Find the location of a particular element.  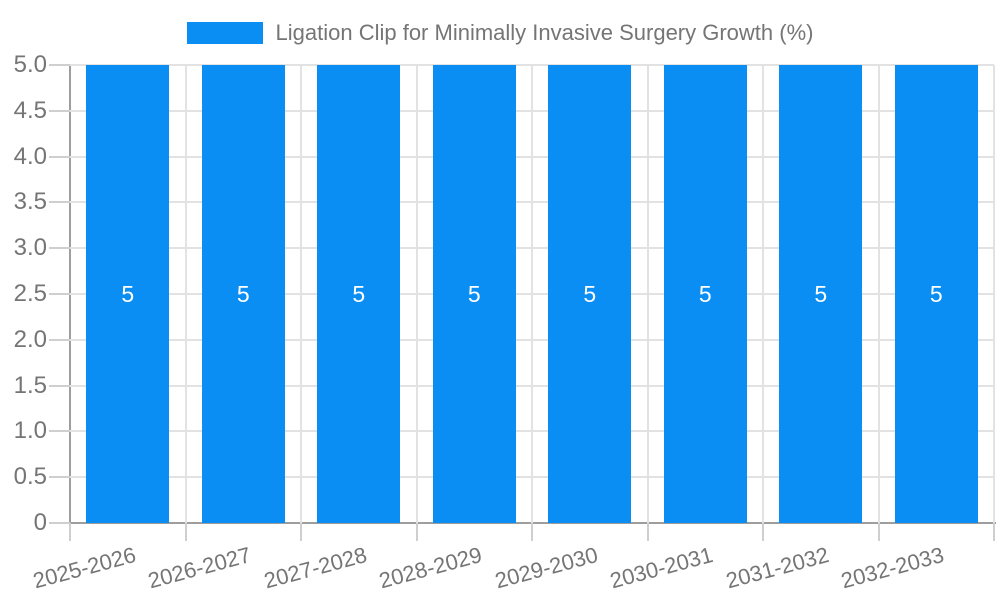

y-tick-label: 5.0 is located at coordinates (30, 64).